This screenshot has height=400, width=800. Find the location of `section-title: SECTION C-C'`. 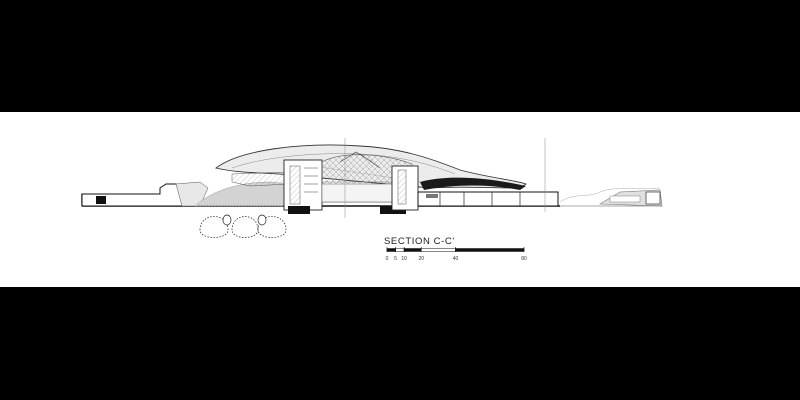

section-title: SECTION C-C' is located at coordinates (419, 241).